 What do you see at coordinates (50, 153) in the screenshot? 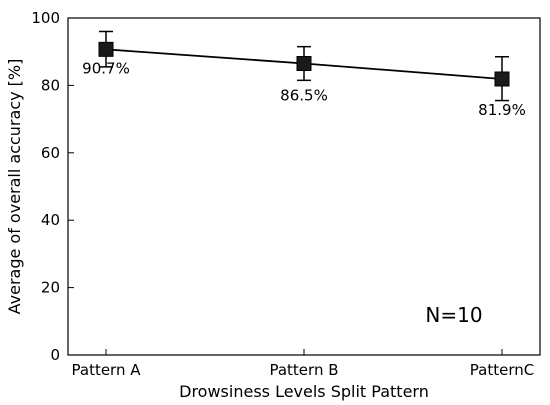
I see `y-tick-label: 60` at bounding box center [50, 153].